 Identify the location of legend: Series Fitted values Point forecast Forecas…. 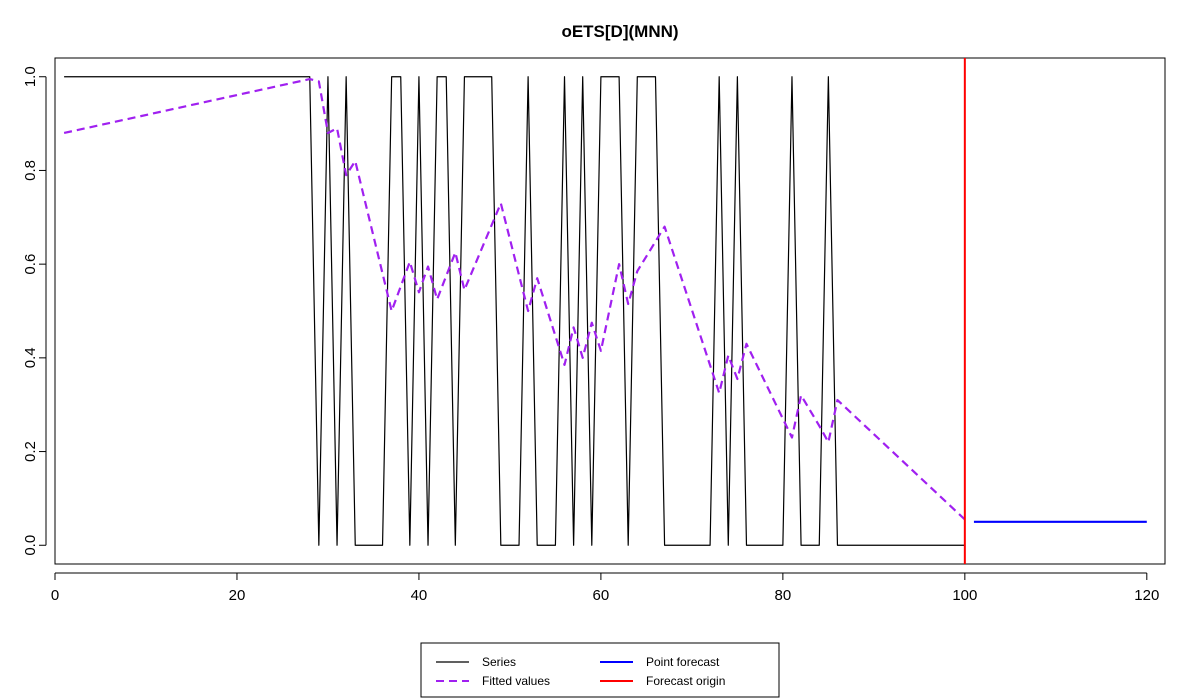
(600, 670).